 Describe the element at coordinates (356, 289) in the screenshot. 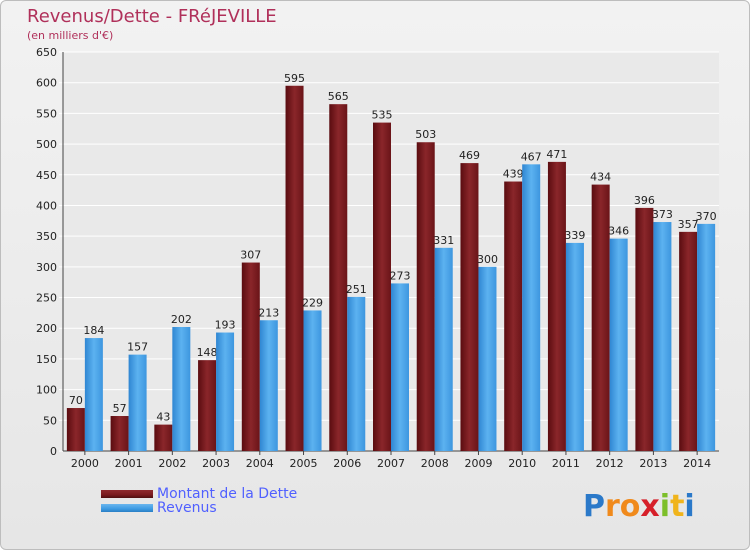

I see `data-label-revenue: 251` at that location.